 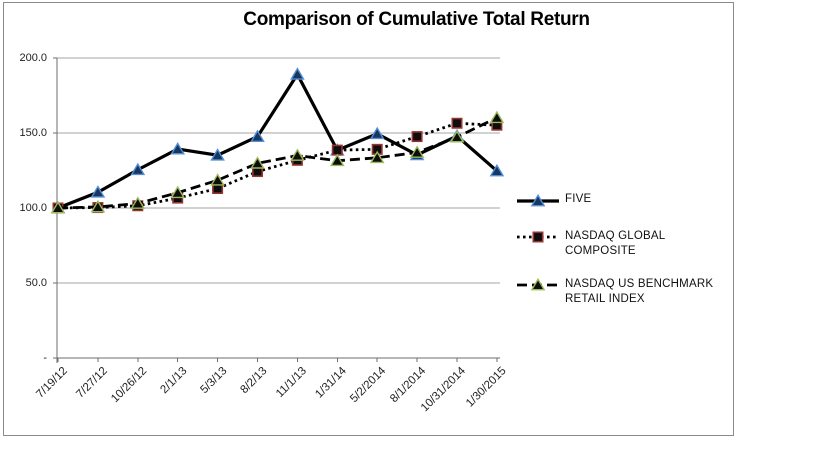 What do you see at coordinates (33, 133) in the screenshot?
I see `y-axis-label: 150.0` at bounding box center [33, 133].